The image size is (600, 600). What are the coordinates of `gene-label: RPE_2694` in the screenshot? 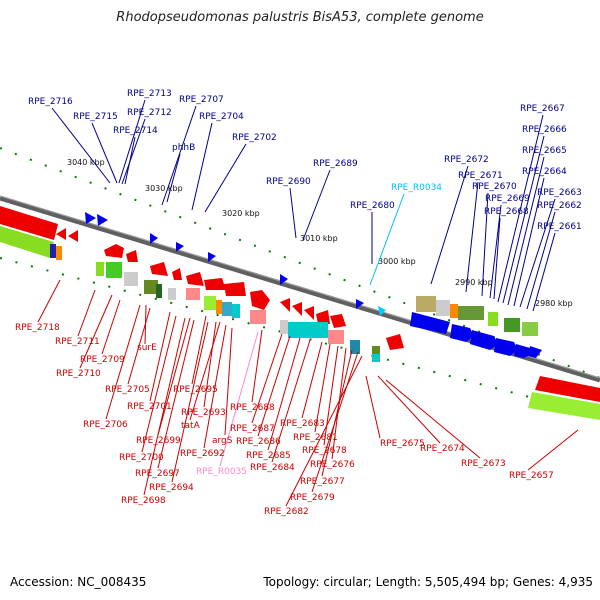 It's located at (171, 488).